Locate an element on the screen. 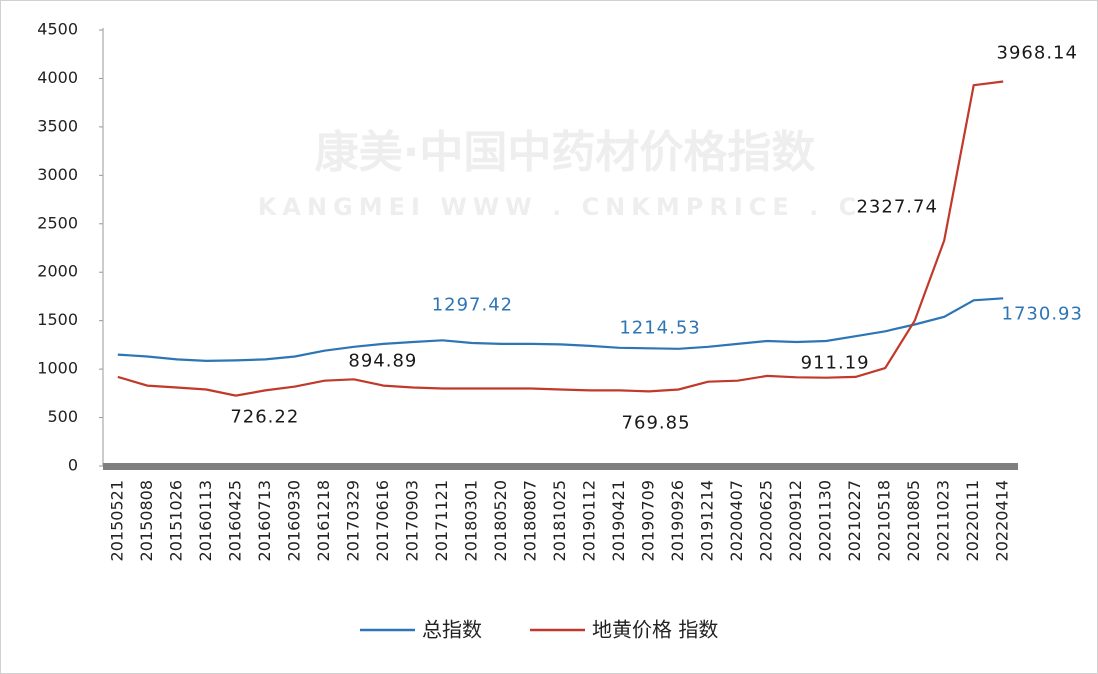  series-line is located at coordinates (560, 330).